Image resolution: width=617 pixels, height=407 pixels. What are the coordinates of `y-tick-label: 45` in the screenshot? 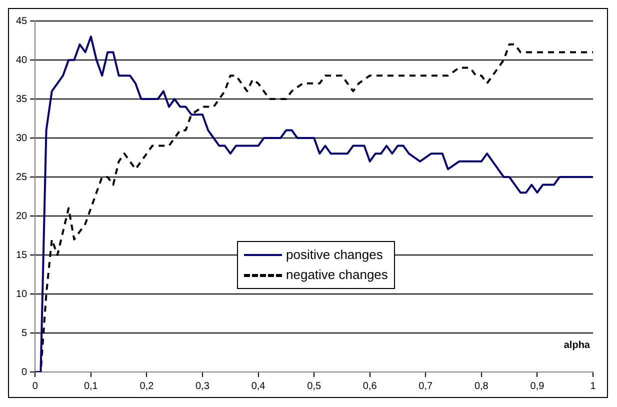 It's located at (22, 21).